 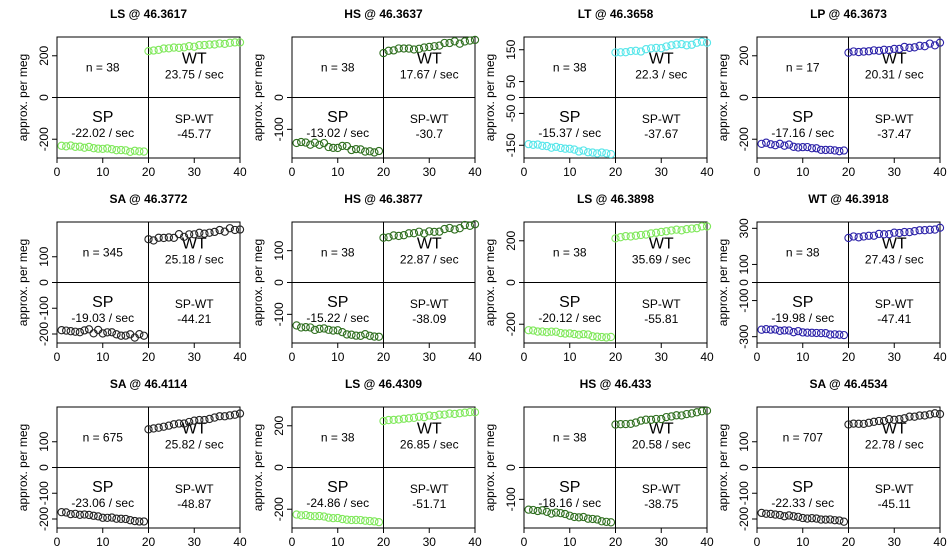 I want to click on y-tick-label: -200, so click(x=744, y=519).